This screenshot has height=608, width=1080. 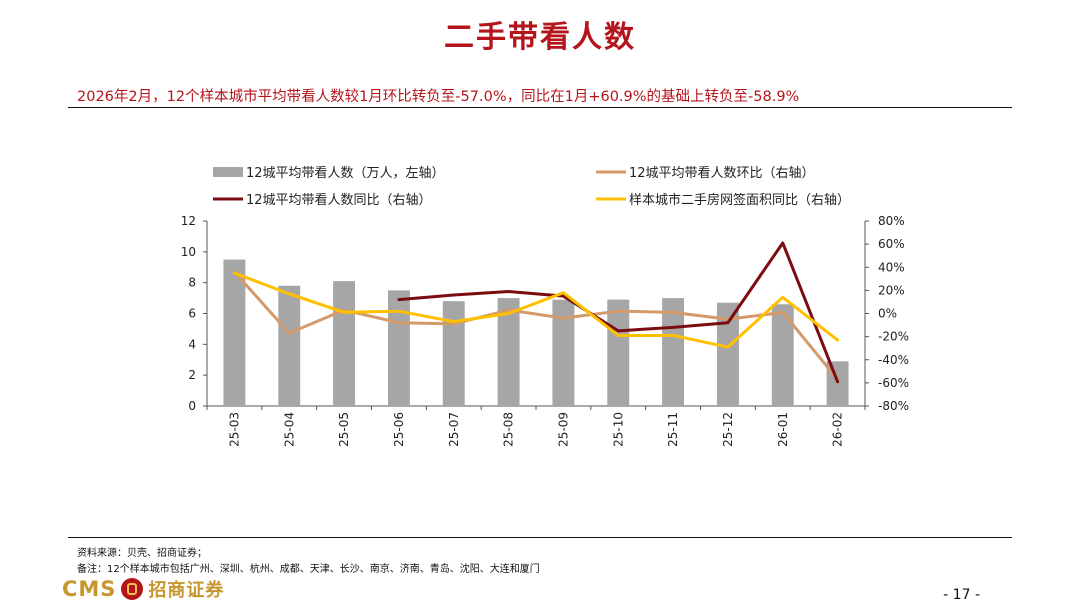 What do you see at coordinates (289, 429) in the screenshot?
I see `x-tick-label: 25-04` at bounding box center [289, 429].